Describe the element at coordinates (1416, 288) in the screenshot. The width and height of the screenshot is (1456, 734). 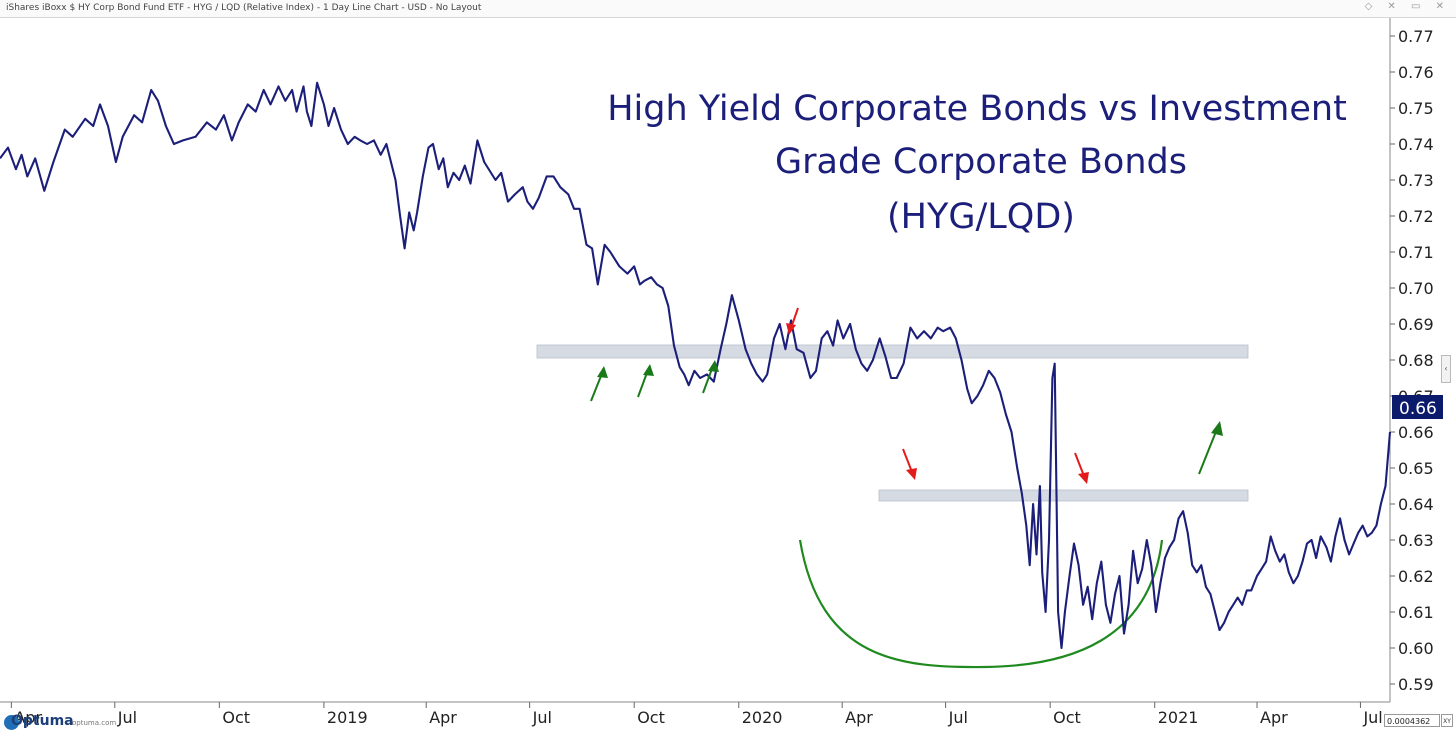
I see `y-tick-label: 0.70` at that location.